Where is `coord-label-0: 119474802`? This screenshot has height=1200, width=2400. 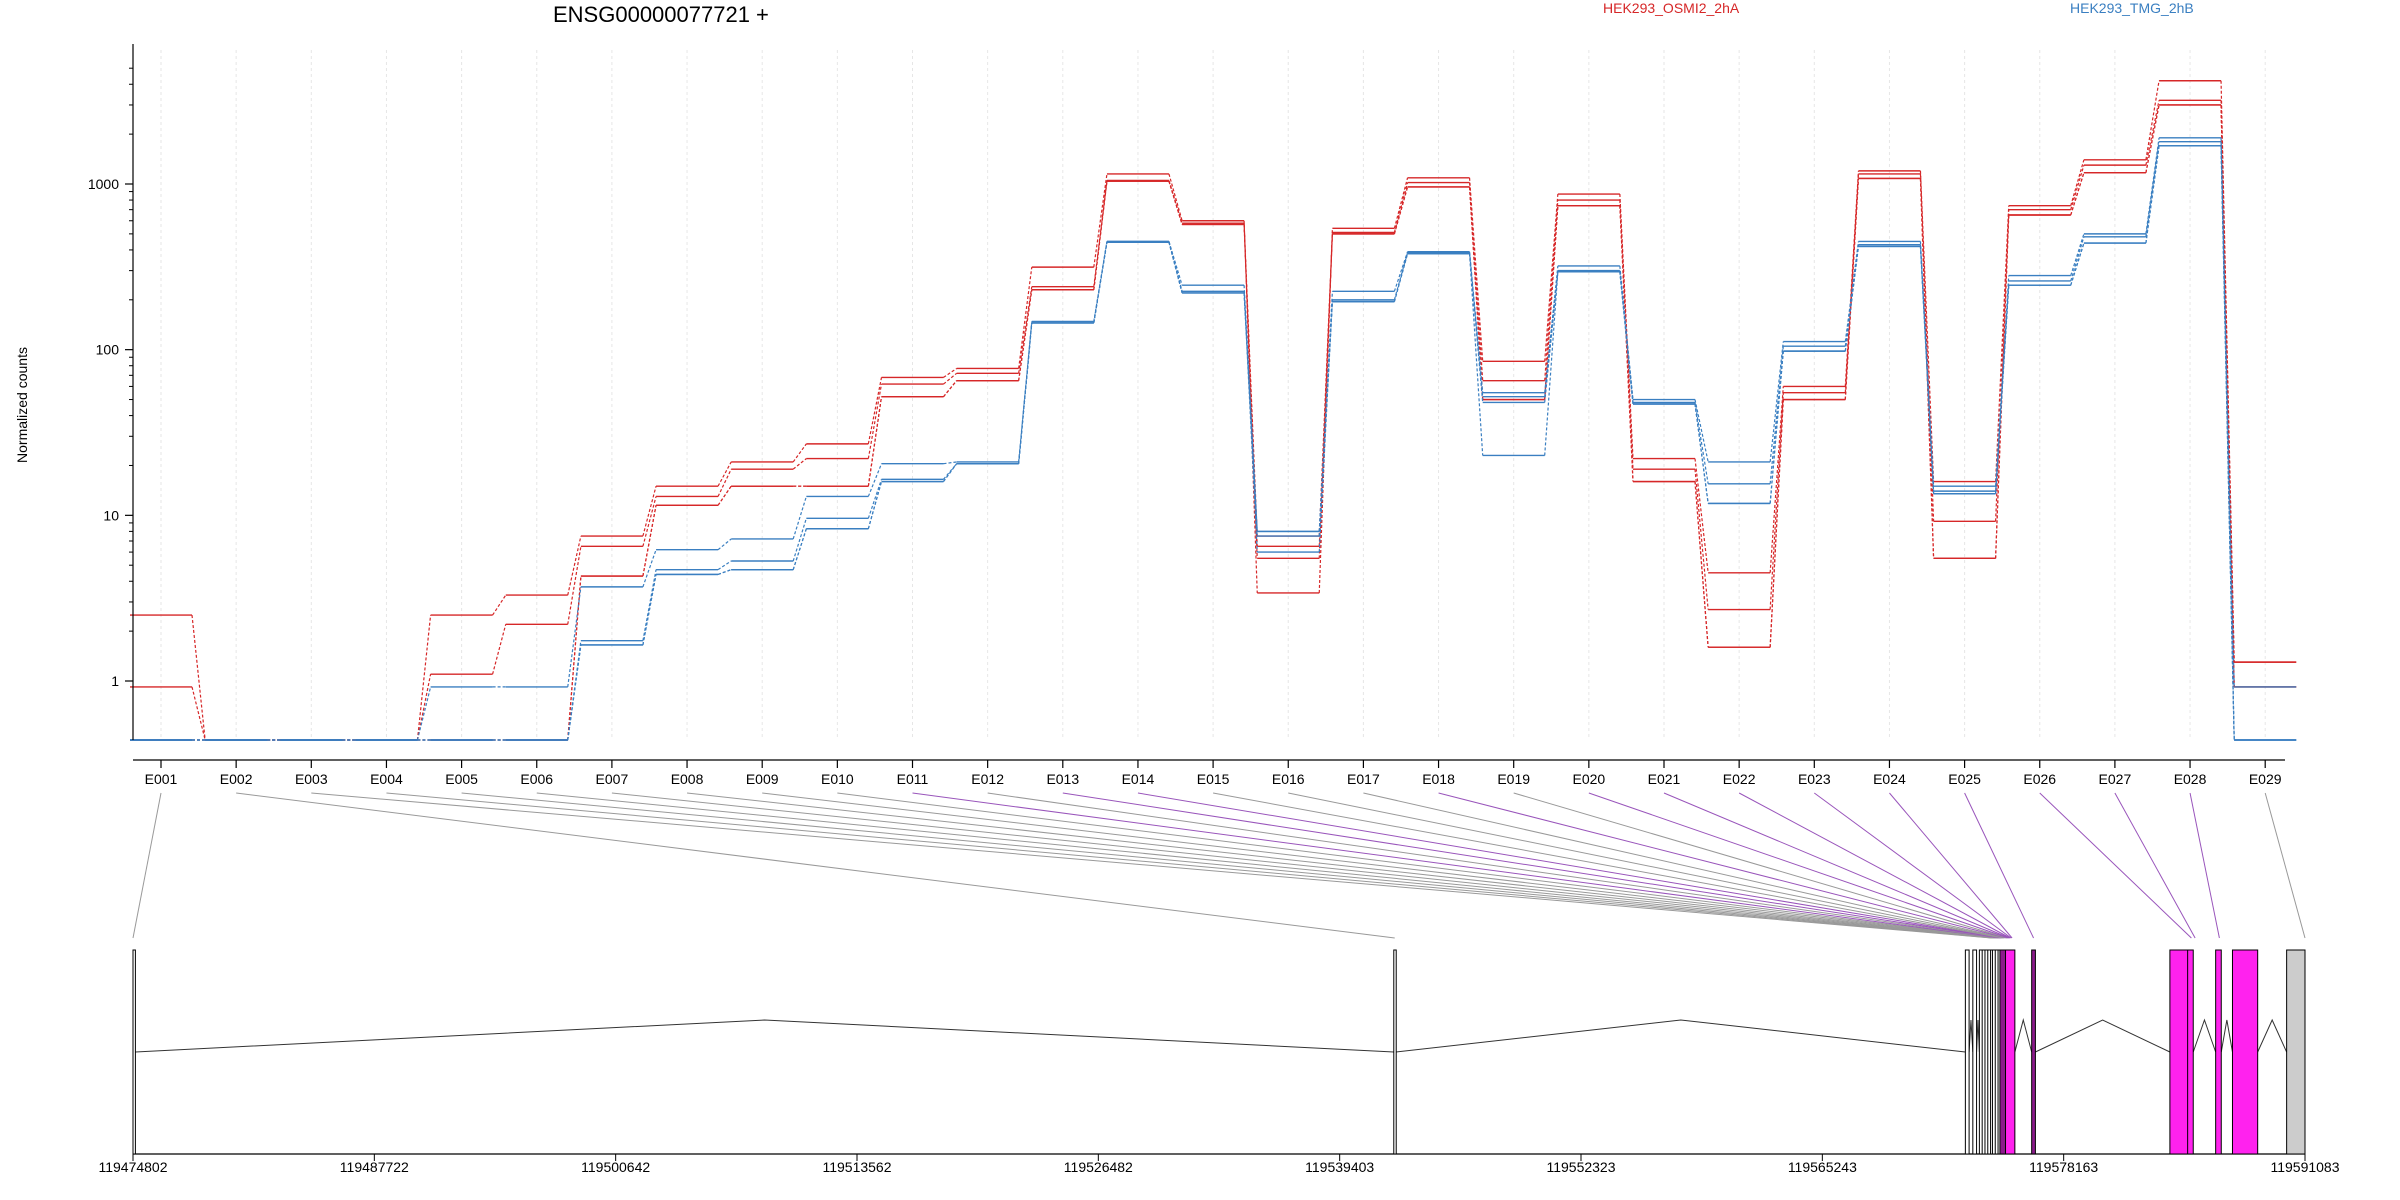 coord-label-0: 119474802 is located at coordinates (132, 1167).